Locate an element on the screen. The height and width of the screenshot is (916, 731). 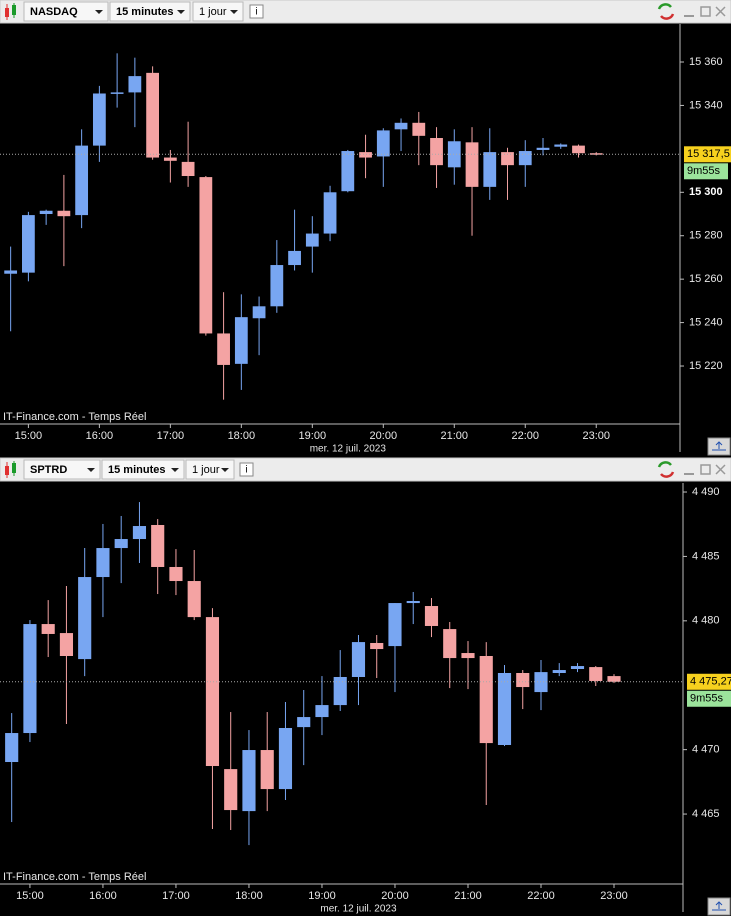
x-tick-label: 21:00 is located at coordinates (468, 896).